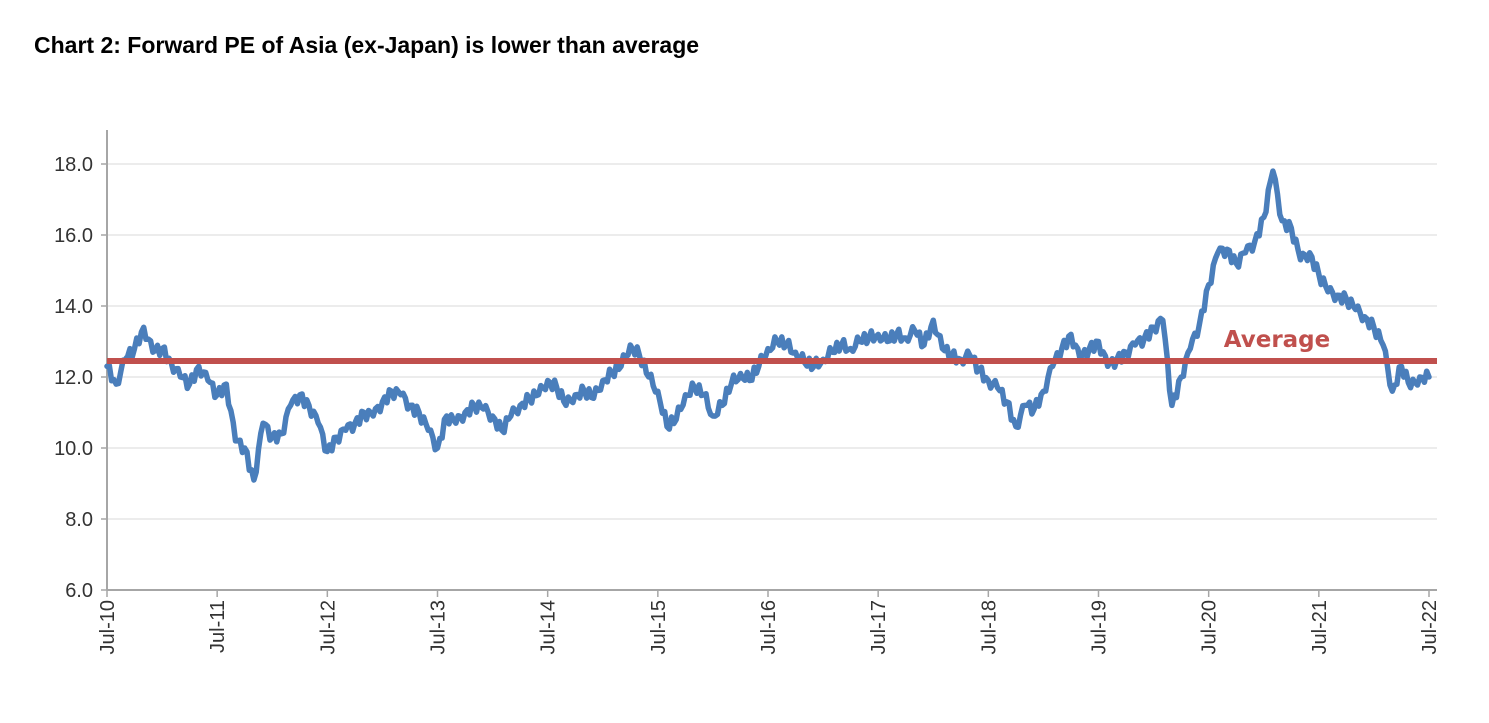 The width and height of the screenshot is (1489, 723). Describe the element at coordinates (1210, 627) in the screenshot. I see `x-tick-label: Jul-20` at that location.